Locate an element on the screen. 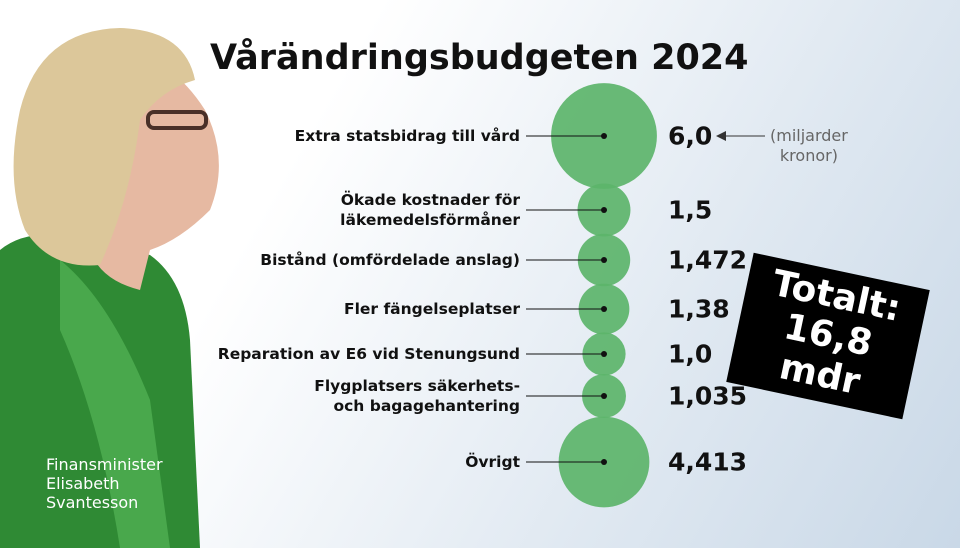 The height and width of the screenshot is (548, 960). unit-note: (miljarder kronor) is located at coordinates (809, 145).